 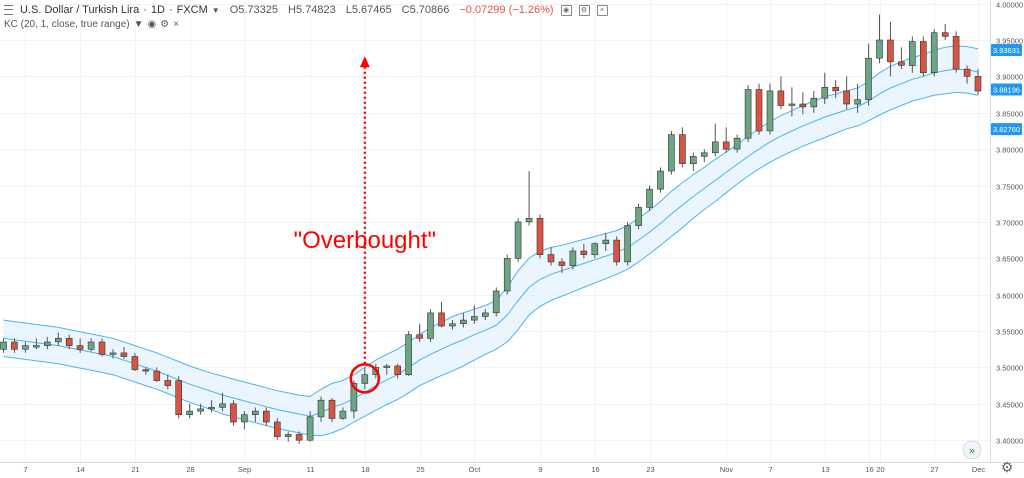 What do you see at coordinates (1007, 467) in the screenshot?
I see `settings-gear-icon: ⚙` at bounding box center [1007, 467].